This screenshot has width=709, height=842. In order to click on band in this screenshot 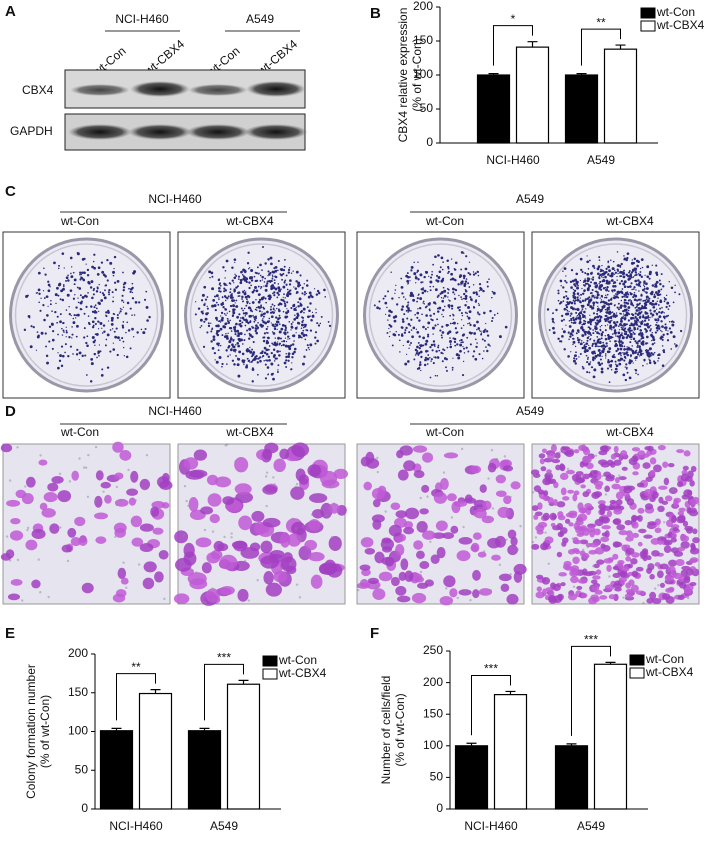, I will do `click(276, 89)`.